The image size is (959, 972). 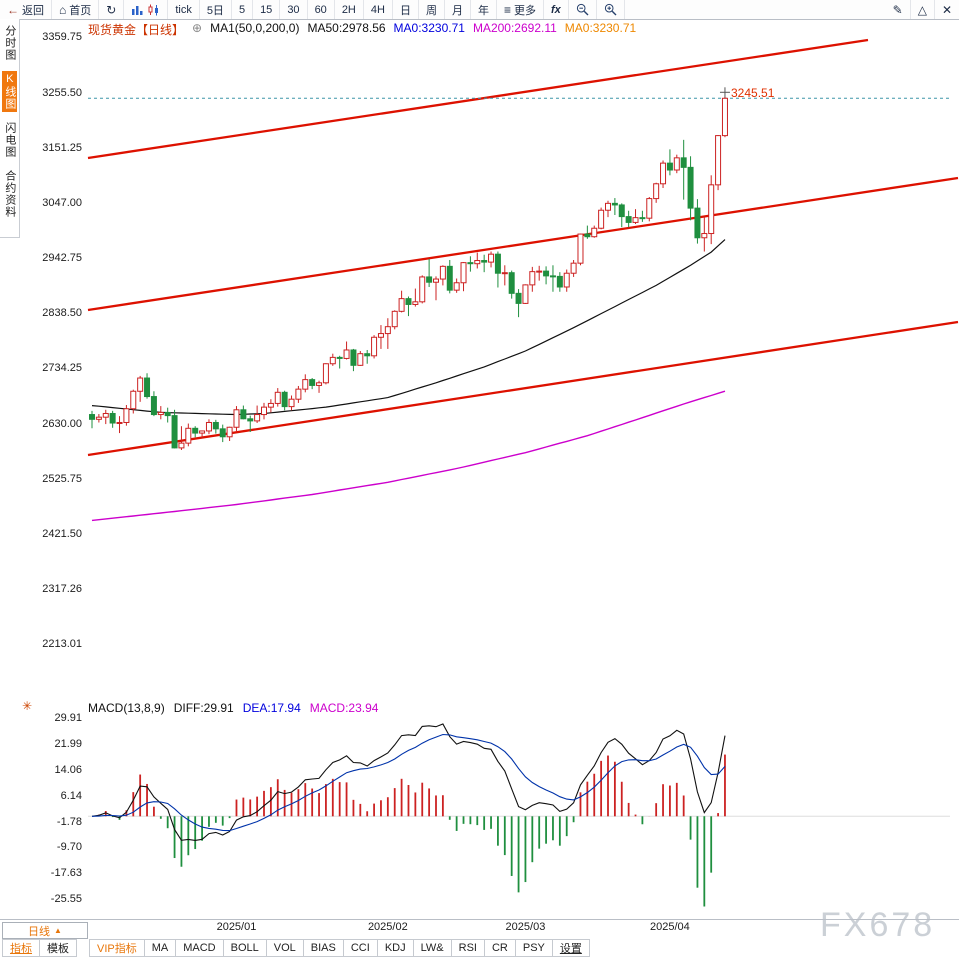 What do you see at coordinates (9, 91) in the screenshot?
I see `sidebar-item-kline-chart: K线图` at bounding box center [9, 91].